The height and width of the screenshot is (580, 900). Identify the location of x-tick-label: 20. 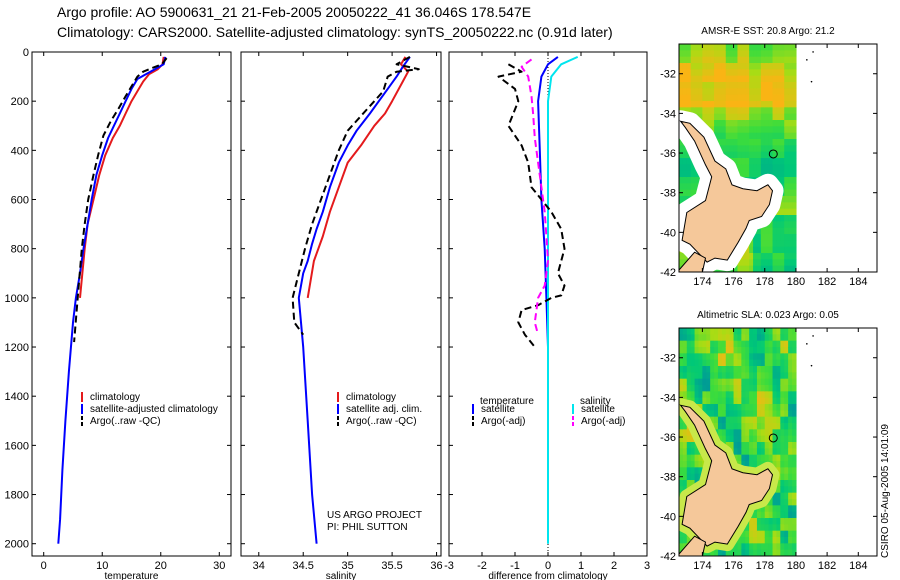
(161, 566).